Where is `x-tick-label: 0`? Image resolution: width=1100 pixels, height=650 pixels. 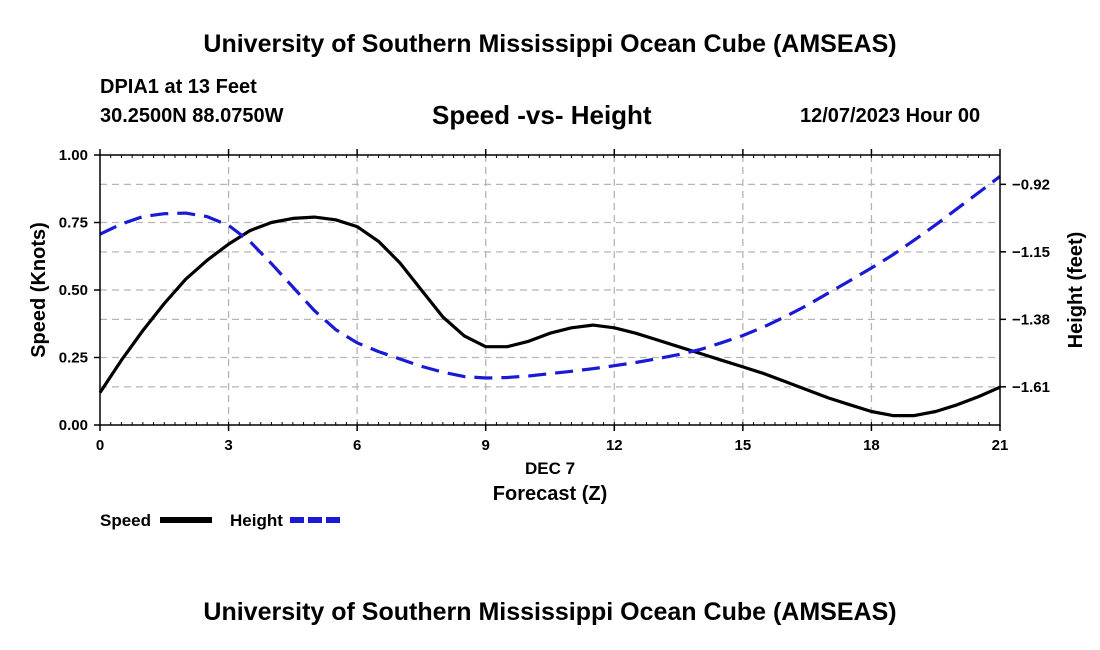
x-tick-label: 0 is located at coordinates (100, 445).